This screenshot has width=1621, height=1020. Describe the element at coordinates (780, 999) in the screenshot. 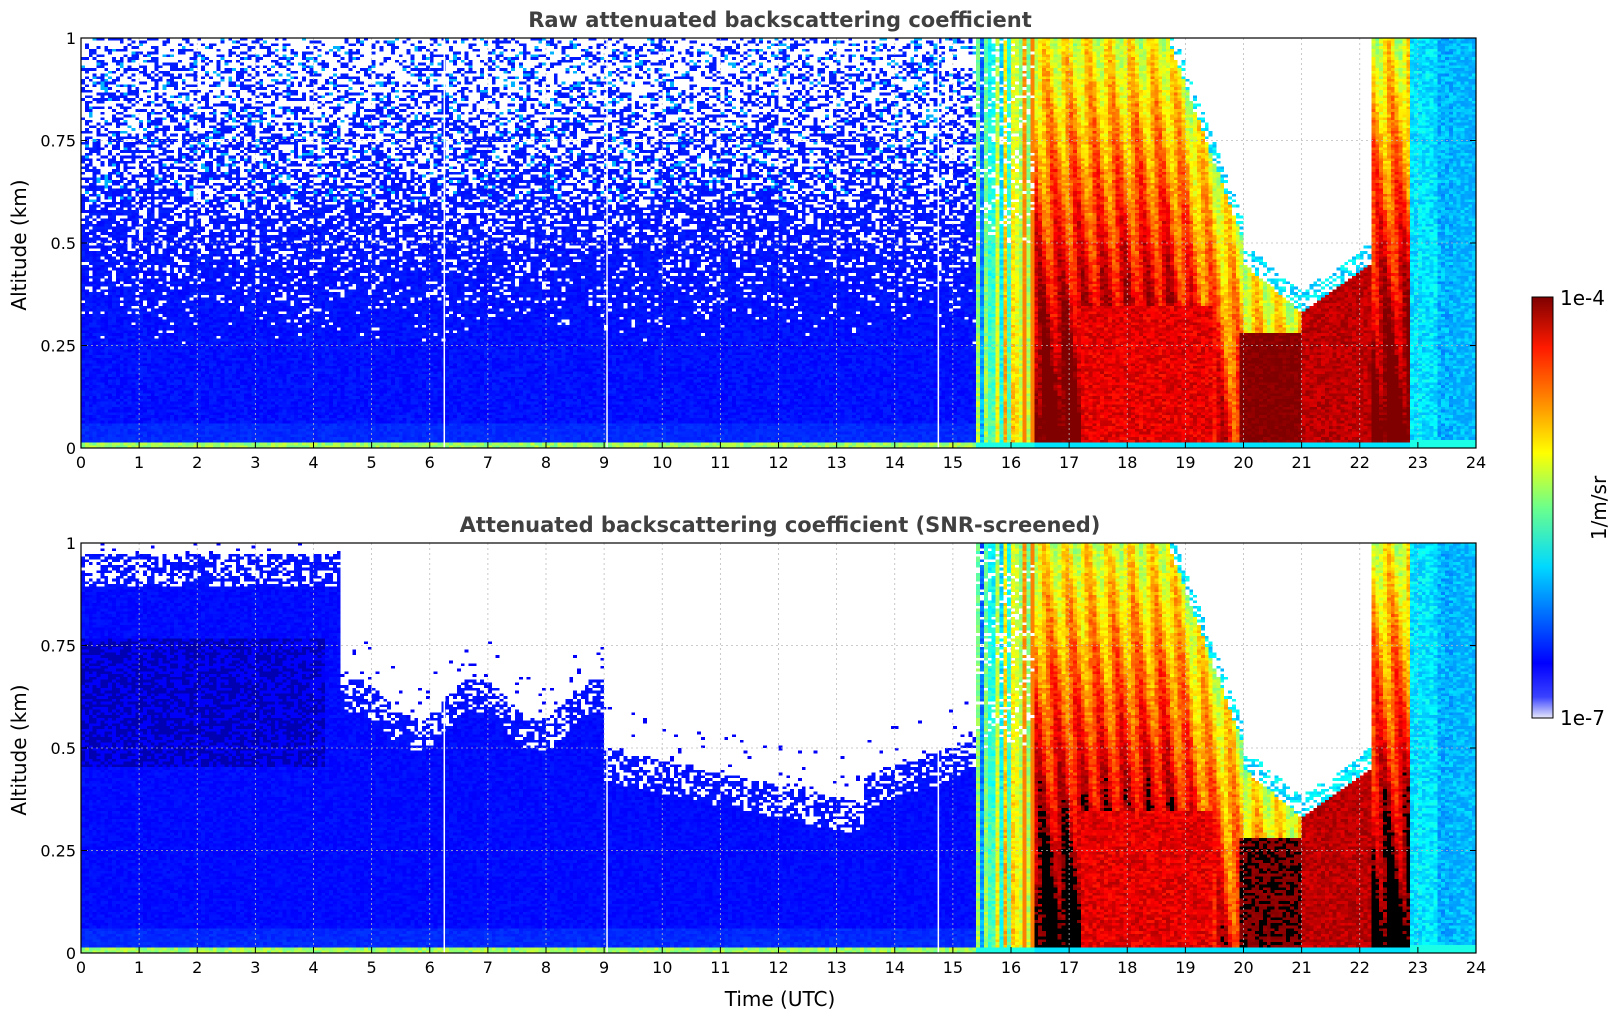

I see `x-axis-label: Time (UTC)` at that location.